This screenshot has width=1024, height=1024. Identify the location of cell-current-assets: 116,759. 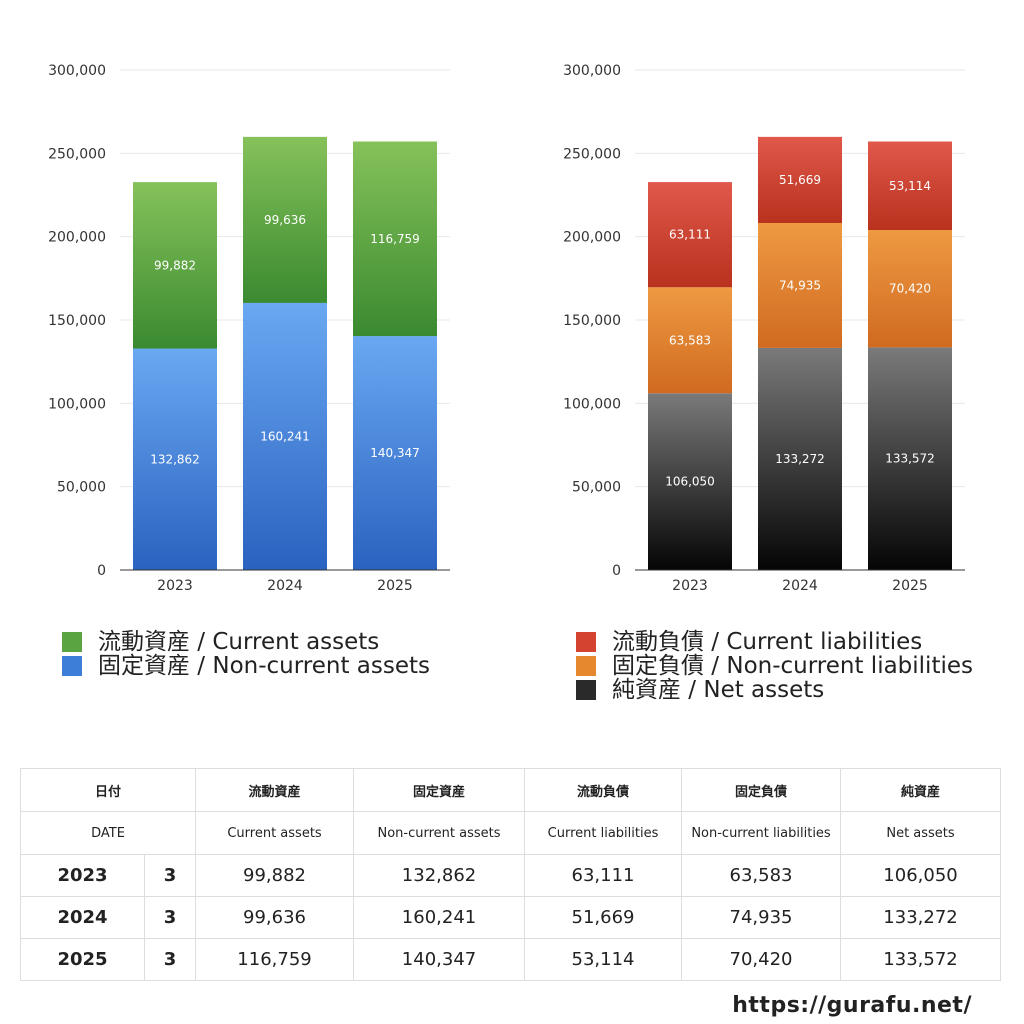
(275, 959).